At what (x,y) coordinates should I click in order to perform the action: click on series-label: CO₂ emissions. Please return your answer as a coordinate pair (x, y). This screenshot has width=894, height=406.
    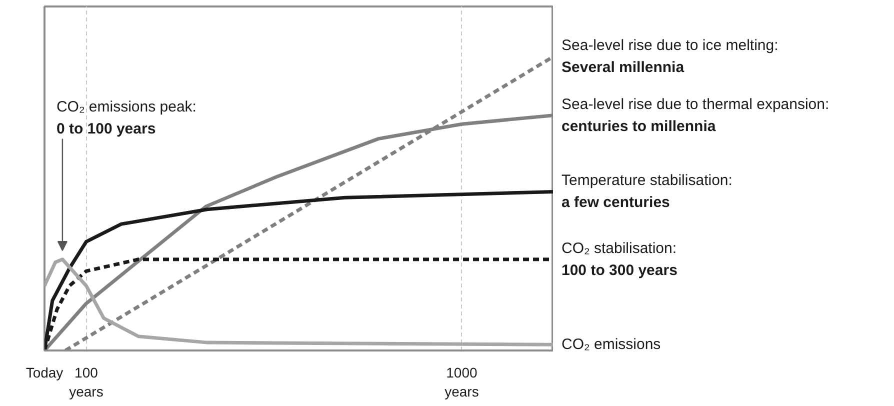
    Looking at the image, I should click on (611, 345).